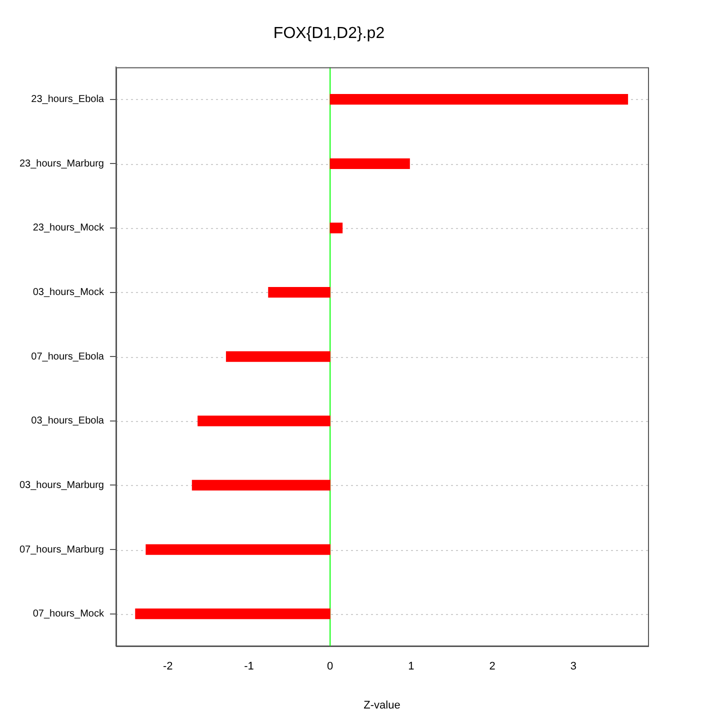 This screenshot has height=720, width=720. What do you see at coordinates (382, 705) in the screenshot?
I see `x-axis-title: Z-value` at bounding box center [382, 705].